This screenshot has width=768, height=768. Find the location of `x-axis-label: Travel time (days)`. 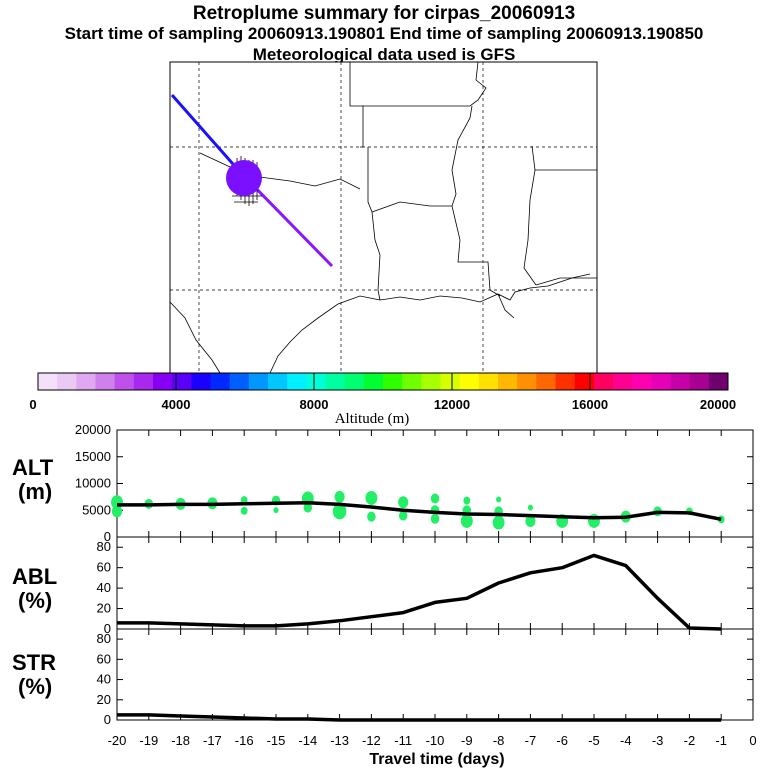

x-axis-label: Travel time (days) is located at coordinates (436, 759).